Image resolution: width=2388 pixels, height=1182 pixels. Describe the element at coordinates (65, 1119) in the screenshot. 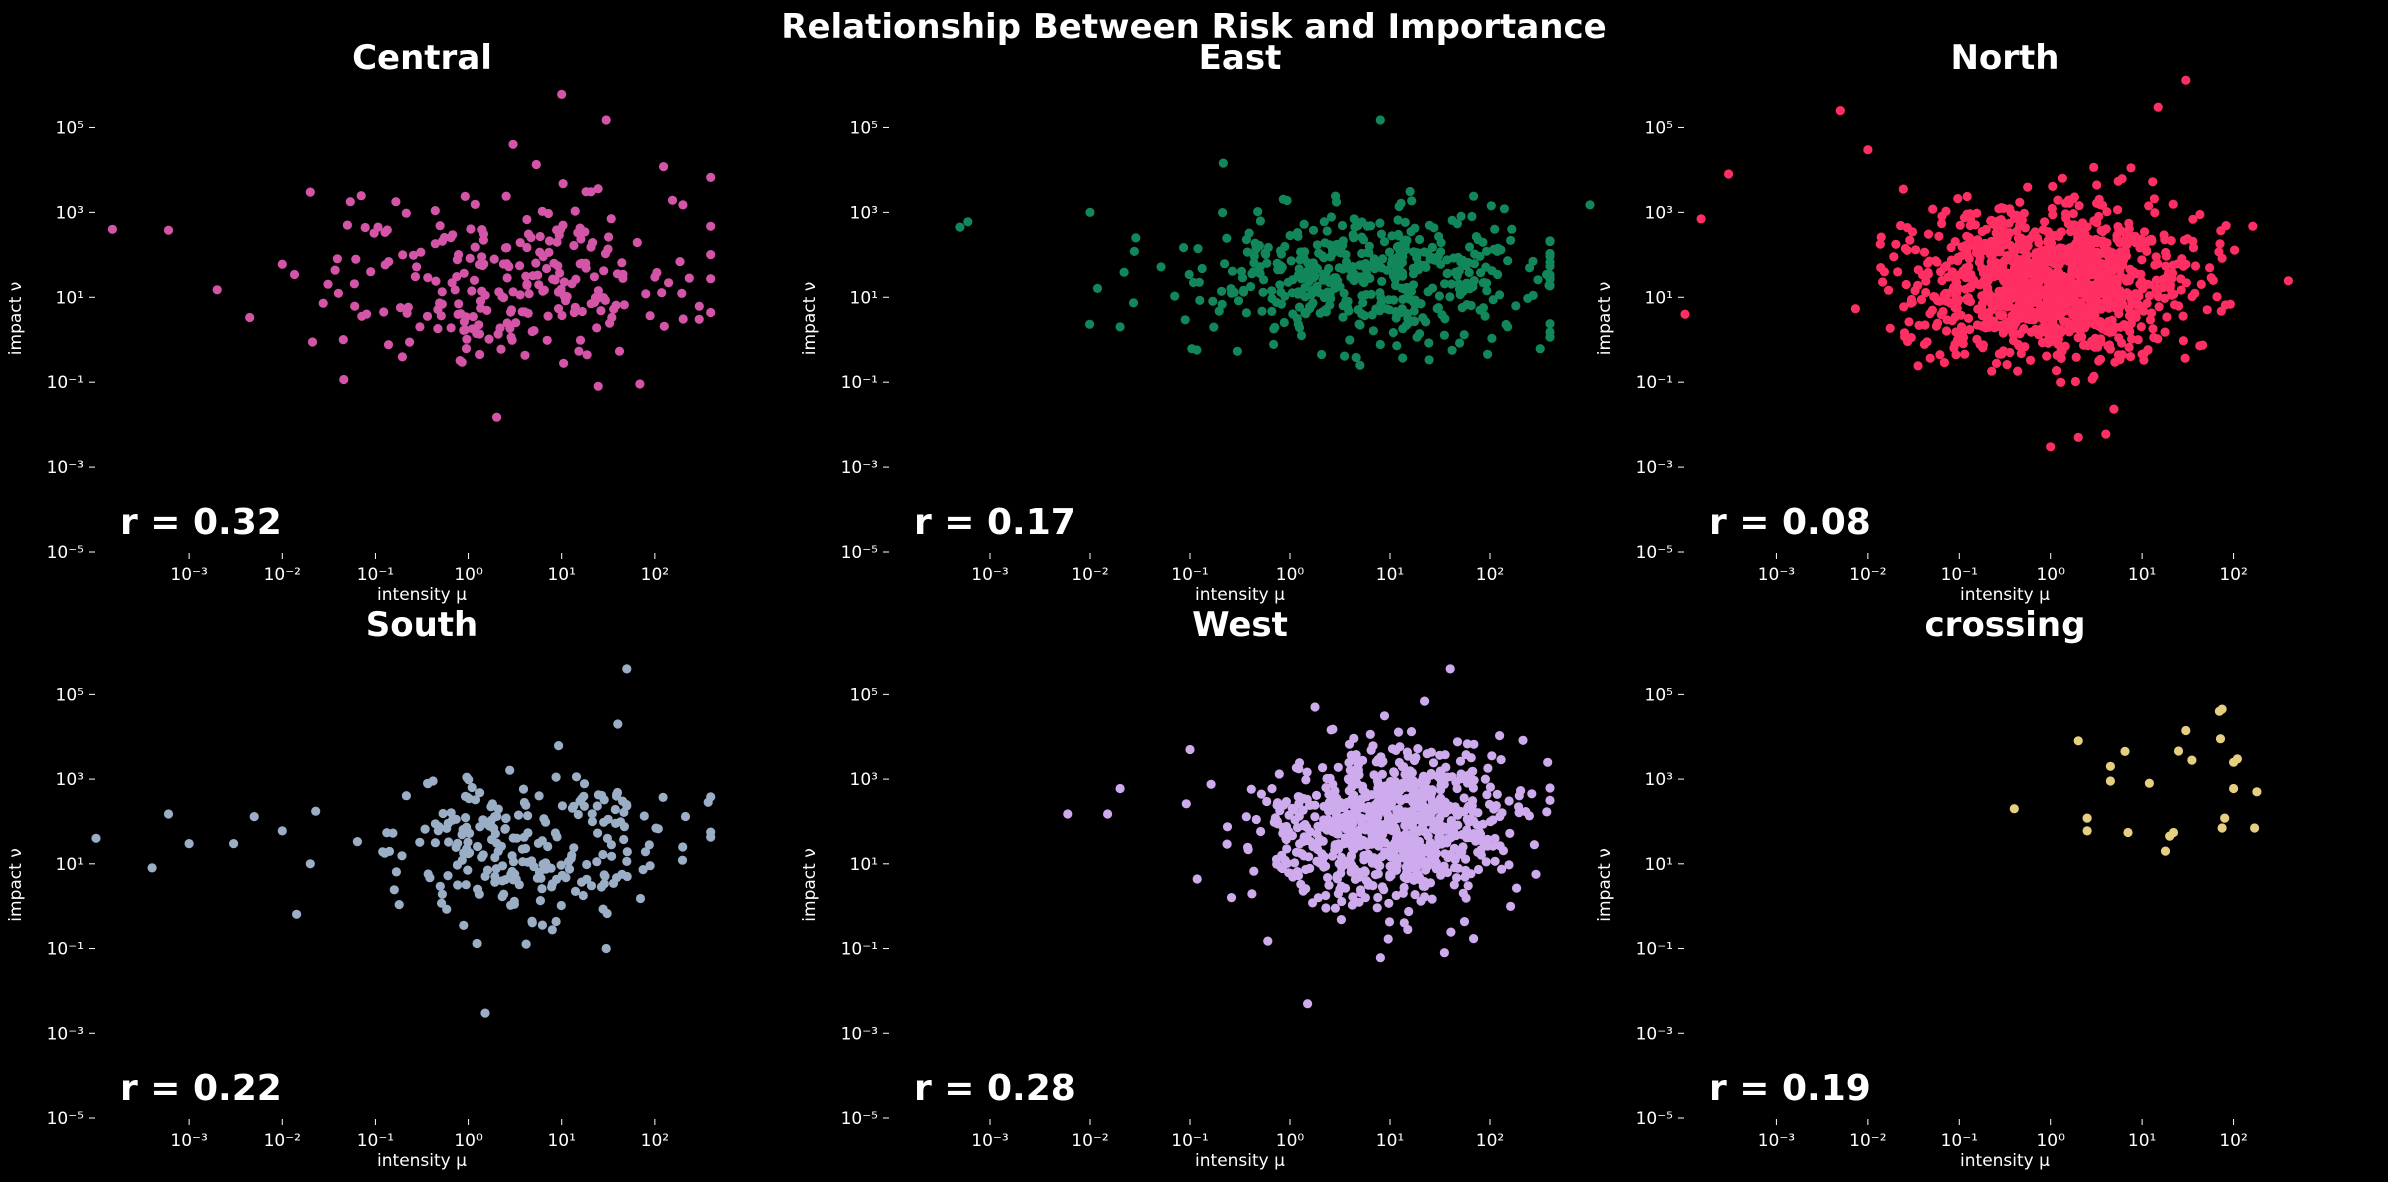

I see `y-tick-label: 10⁻⁵` at that location.